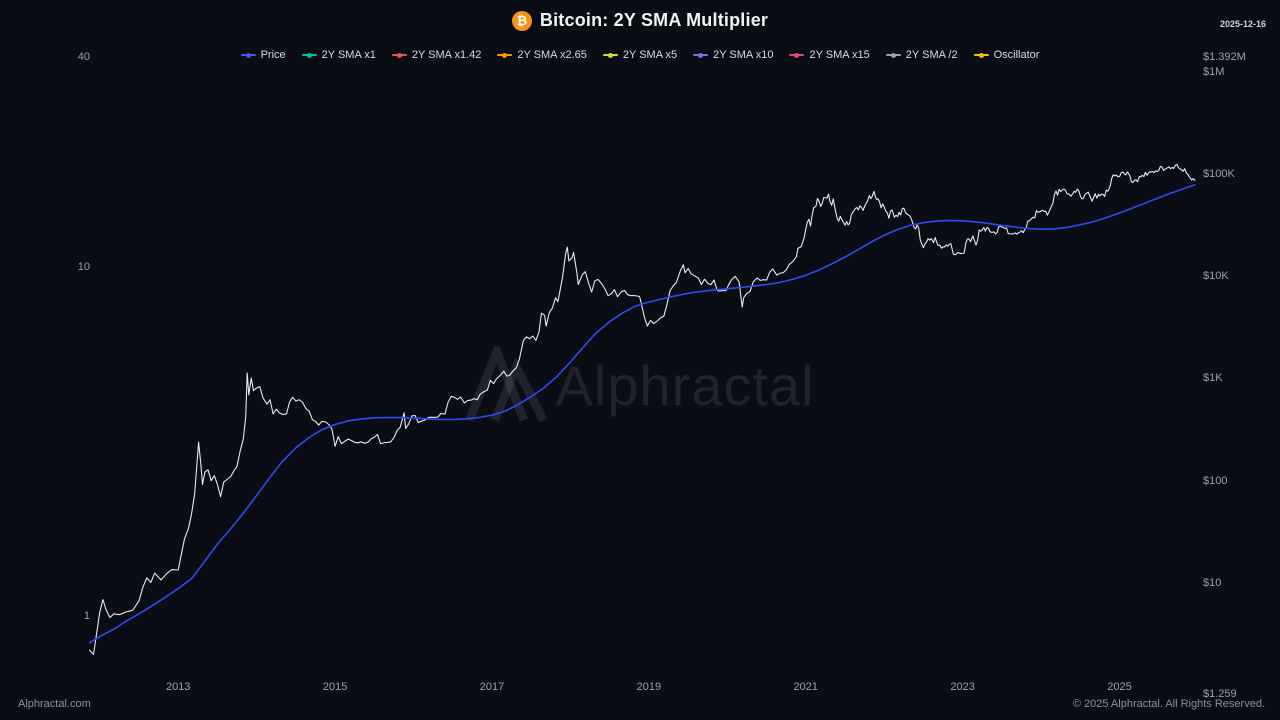 Image resolution: width=1280 pixels, height=720 pixels. What do you see at coordinates (931, 55) in the screenshot?
I see `legend-item-label: 2Y SMA /2` at bounding box center [931, 55].